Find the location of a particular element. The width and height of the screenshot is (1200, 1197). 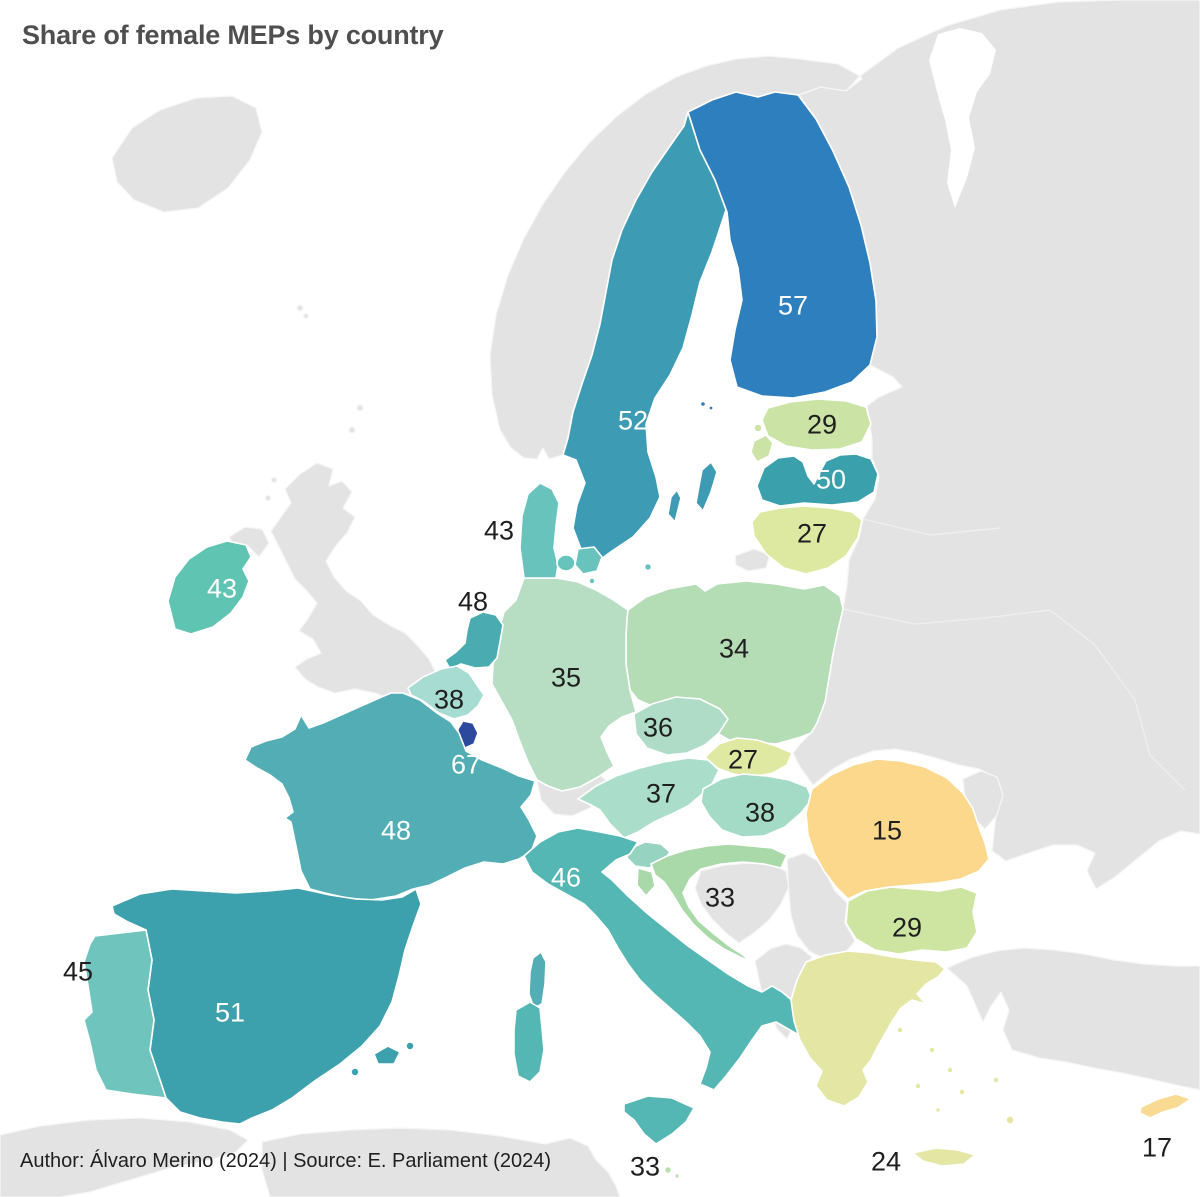

country-ireland is located at coordinates (209, 587).